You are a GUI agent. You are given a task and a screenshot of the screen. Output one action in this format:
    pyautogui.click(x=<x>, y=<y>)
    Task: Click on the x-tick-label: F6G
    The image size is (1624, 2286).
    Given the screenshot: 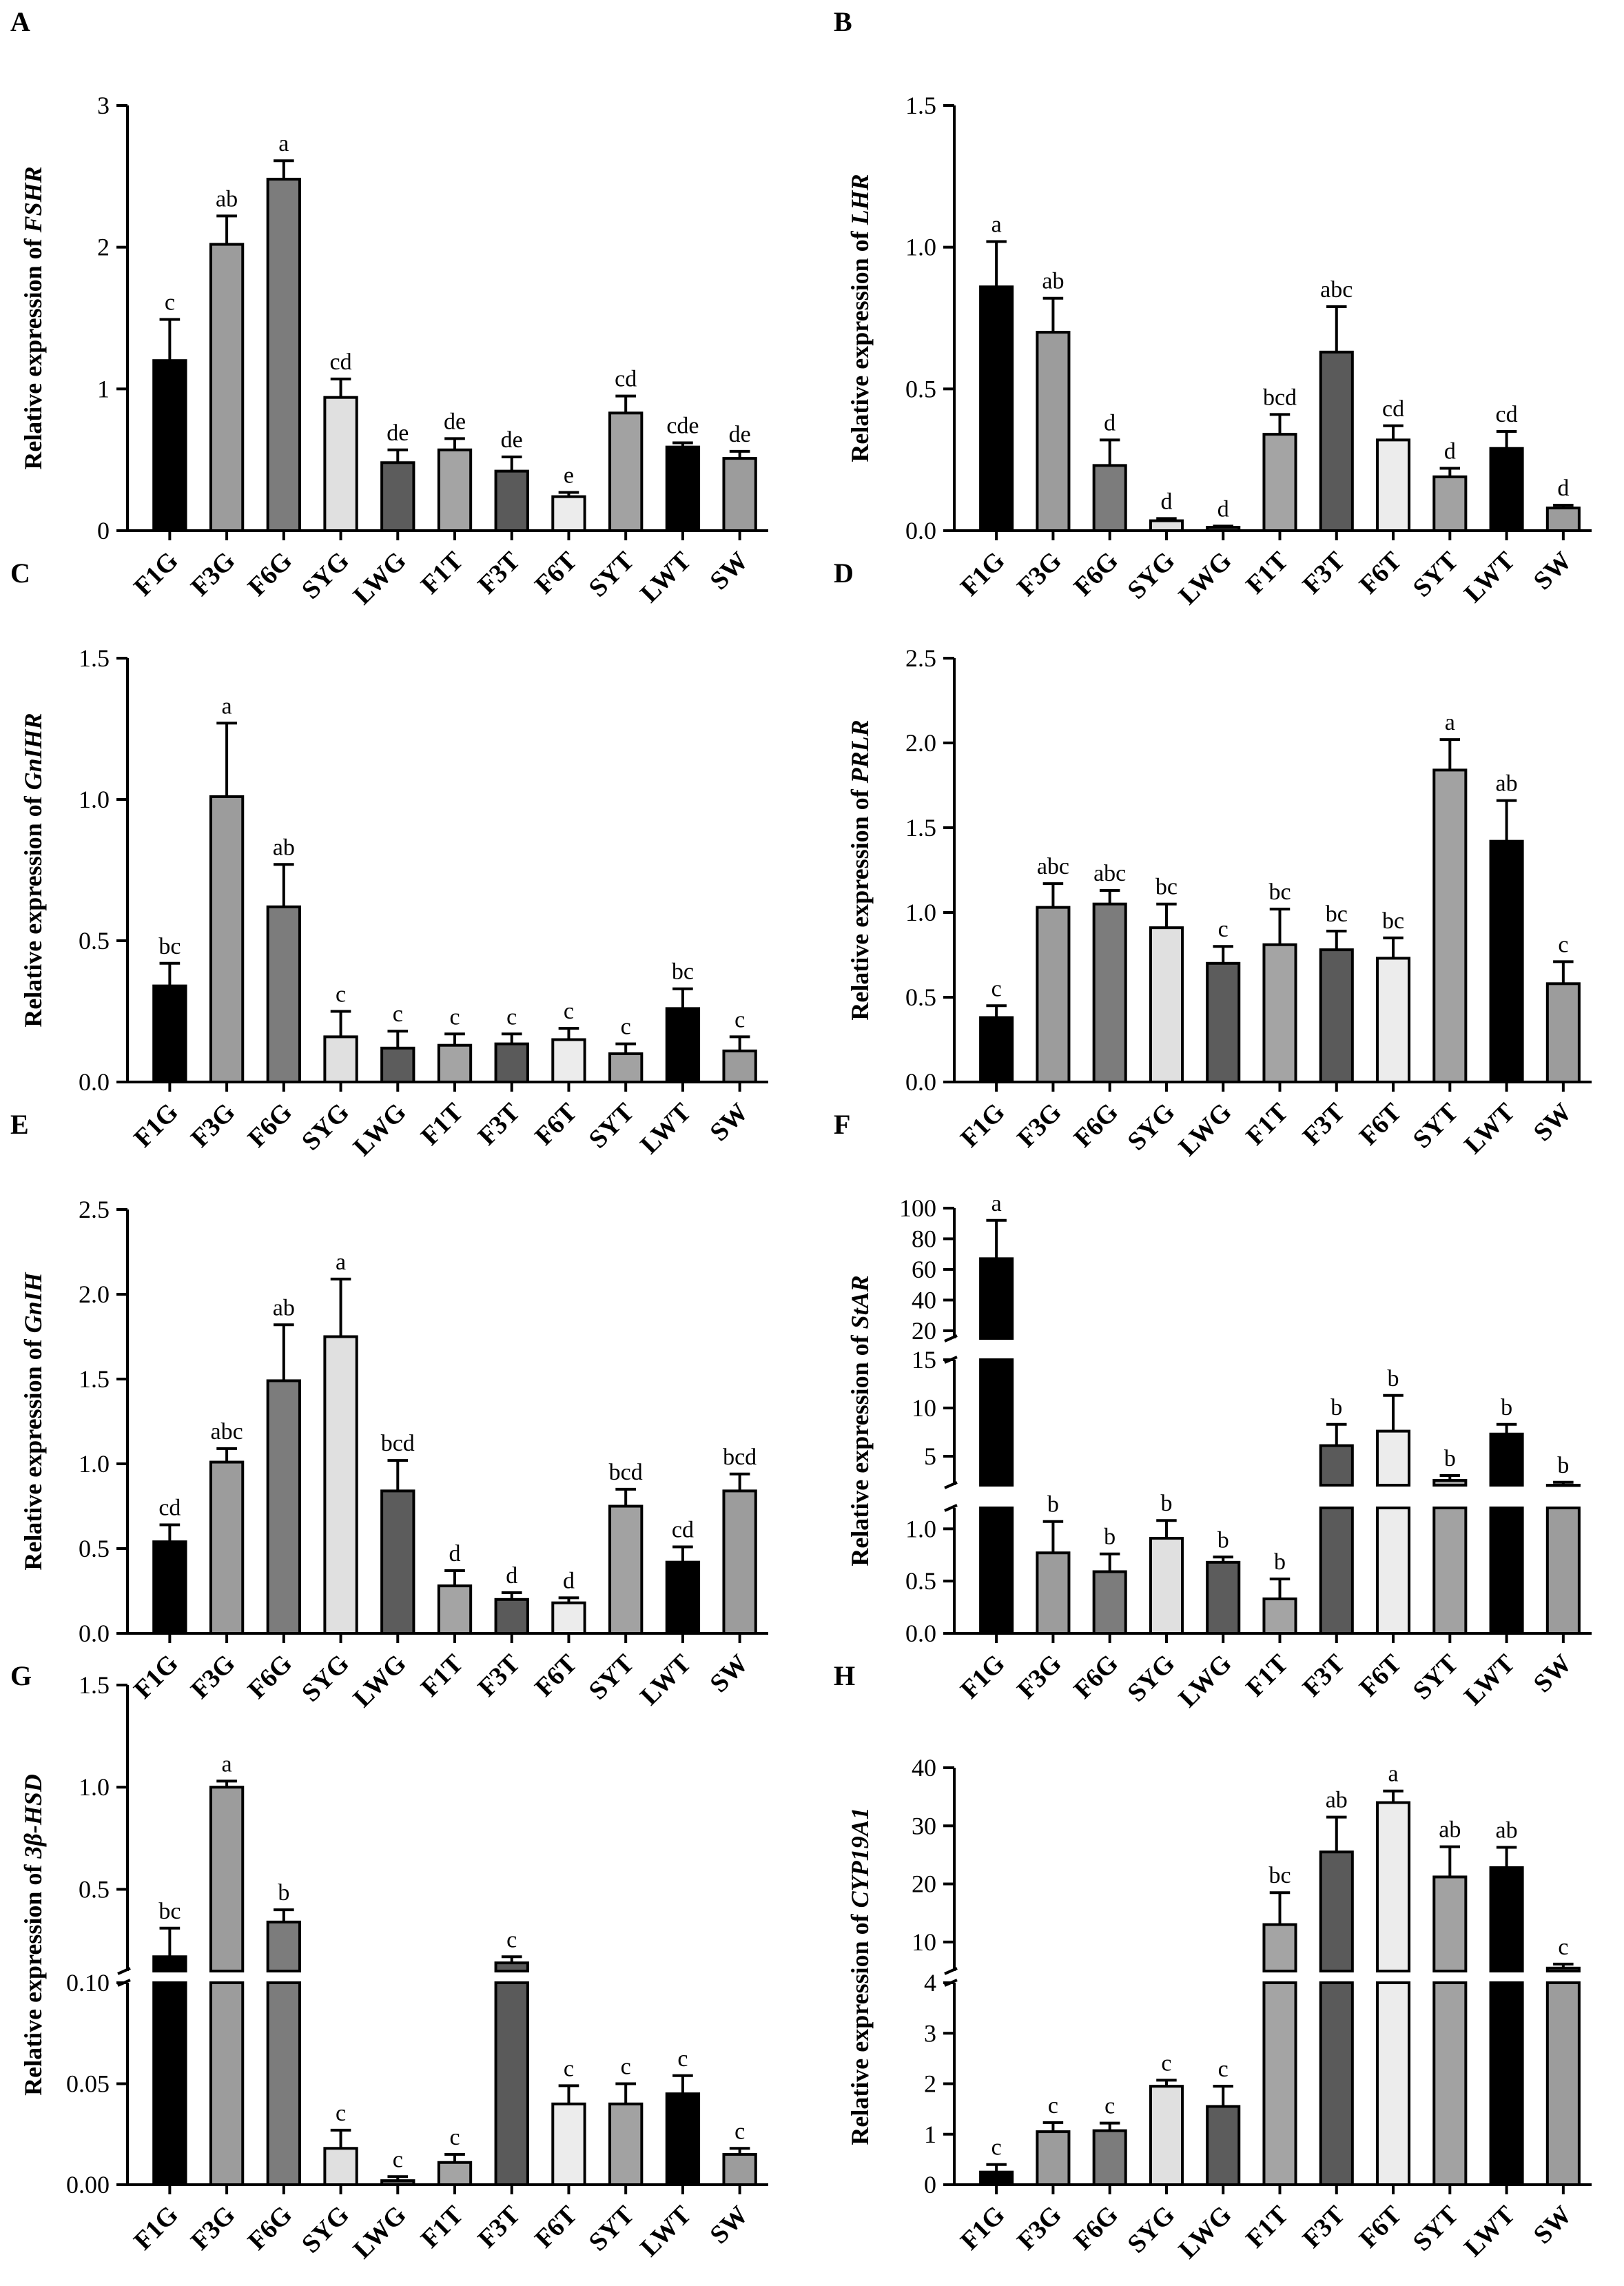 What is the action you would take?
    pyautogui.click(x=1096, y=1676)
    